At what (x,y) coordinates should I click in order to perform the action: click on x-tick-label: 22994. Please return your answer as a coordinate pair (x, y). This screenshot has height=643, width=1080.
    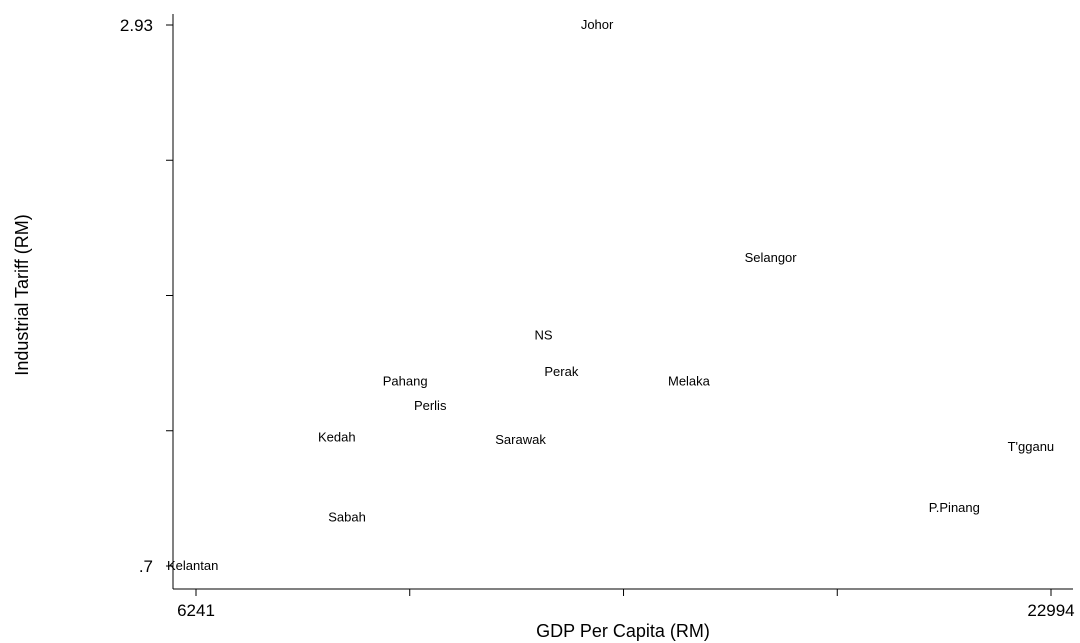
    Looking at the image, I should click on (1050, 610).